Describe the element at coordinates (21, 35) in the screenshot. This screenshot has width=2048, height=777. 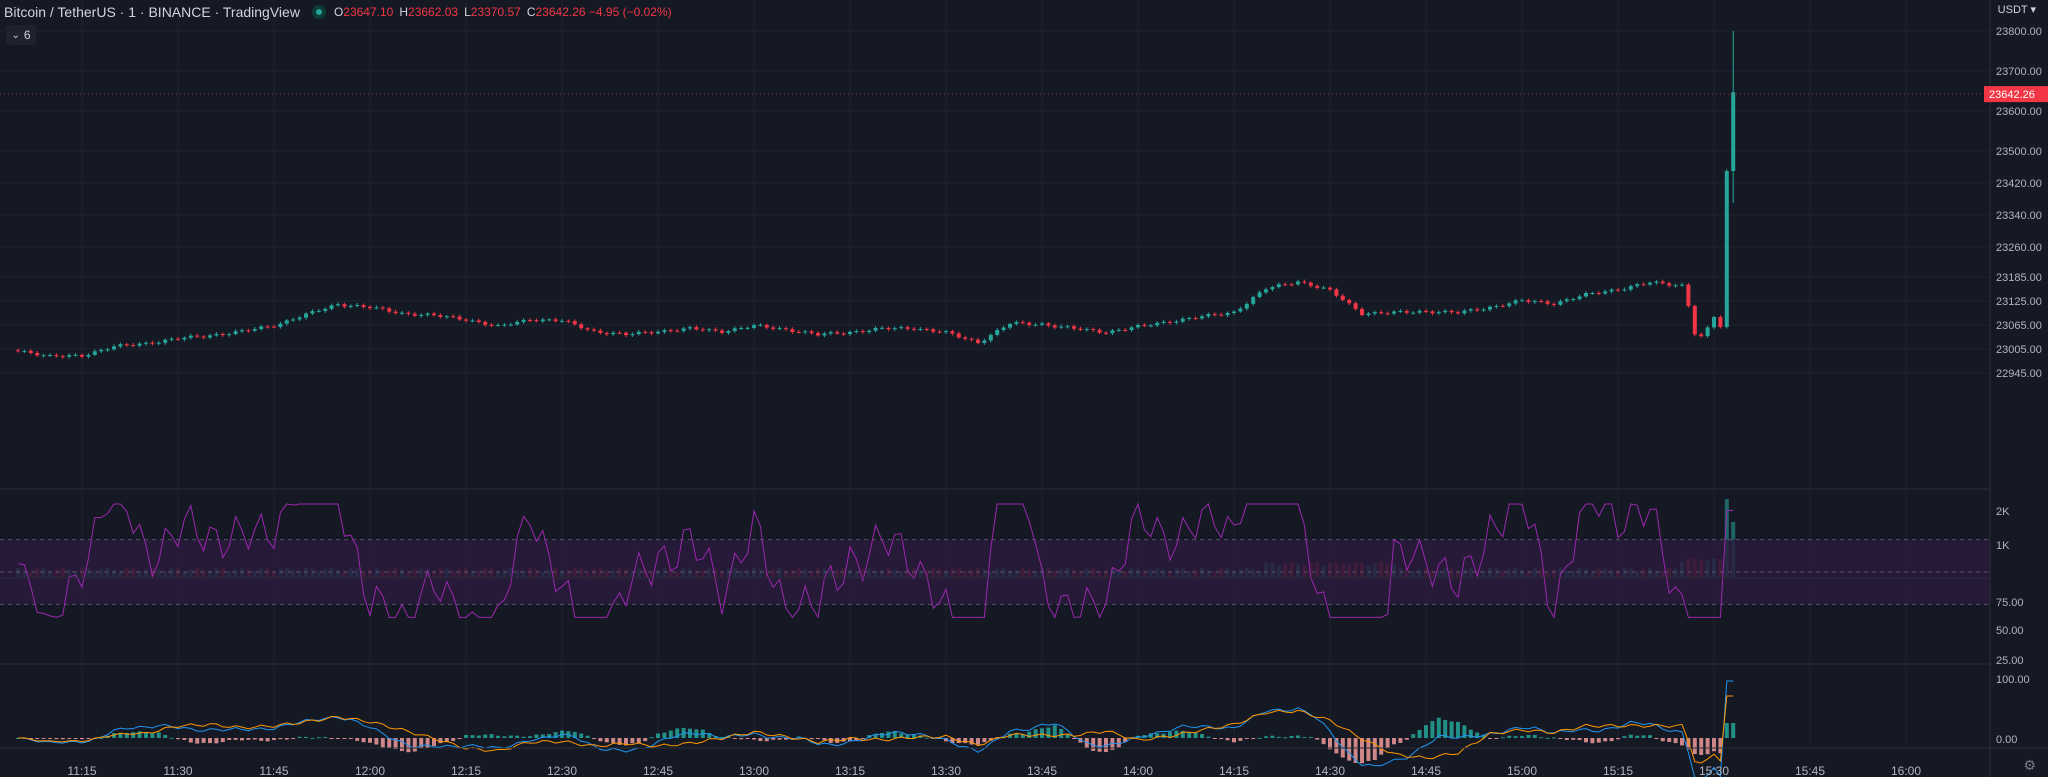
I see `collapse-indicators-button: ⌄ 6` at that location.